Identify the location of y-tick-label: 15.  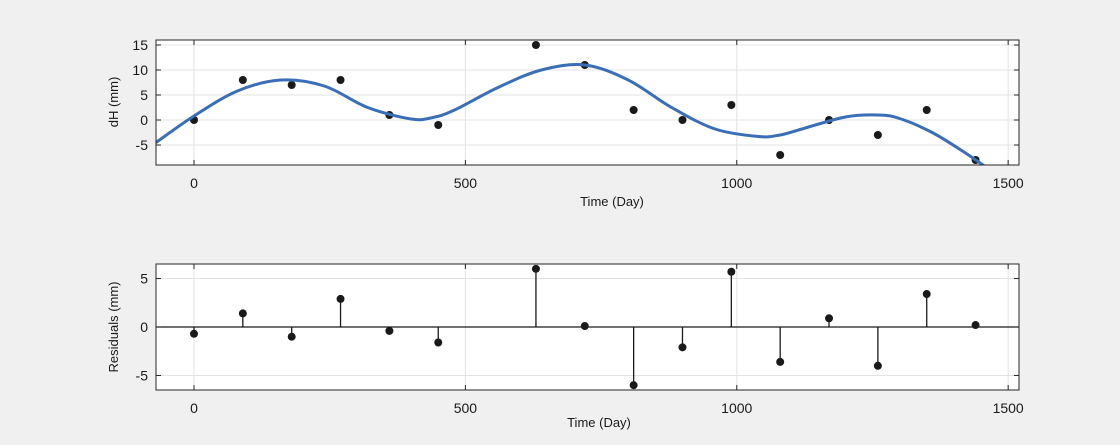
(140, 45).